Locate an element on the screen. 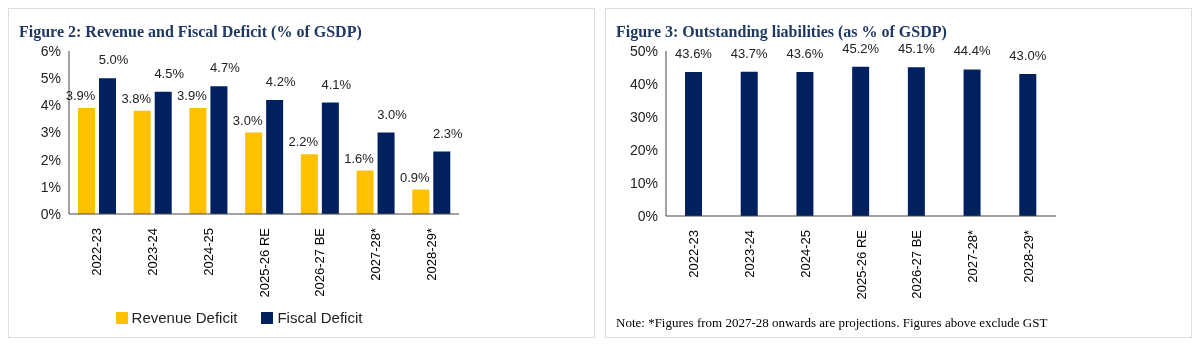  legend-label: Revenue Deficit is located at coordinates (184, 317).